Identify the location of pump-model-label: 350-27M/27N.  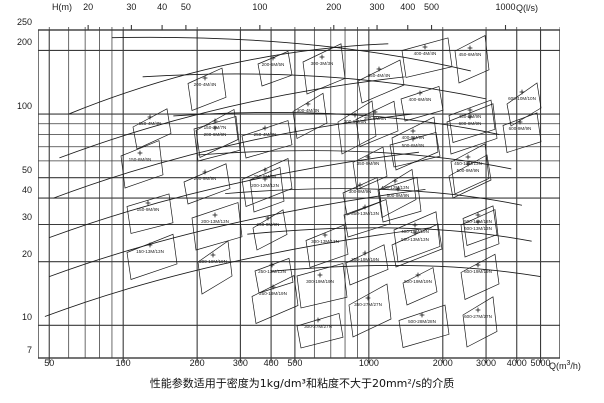
(368, 304).